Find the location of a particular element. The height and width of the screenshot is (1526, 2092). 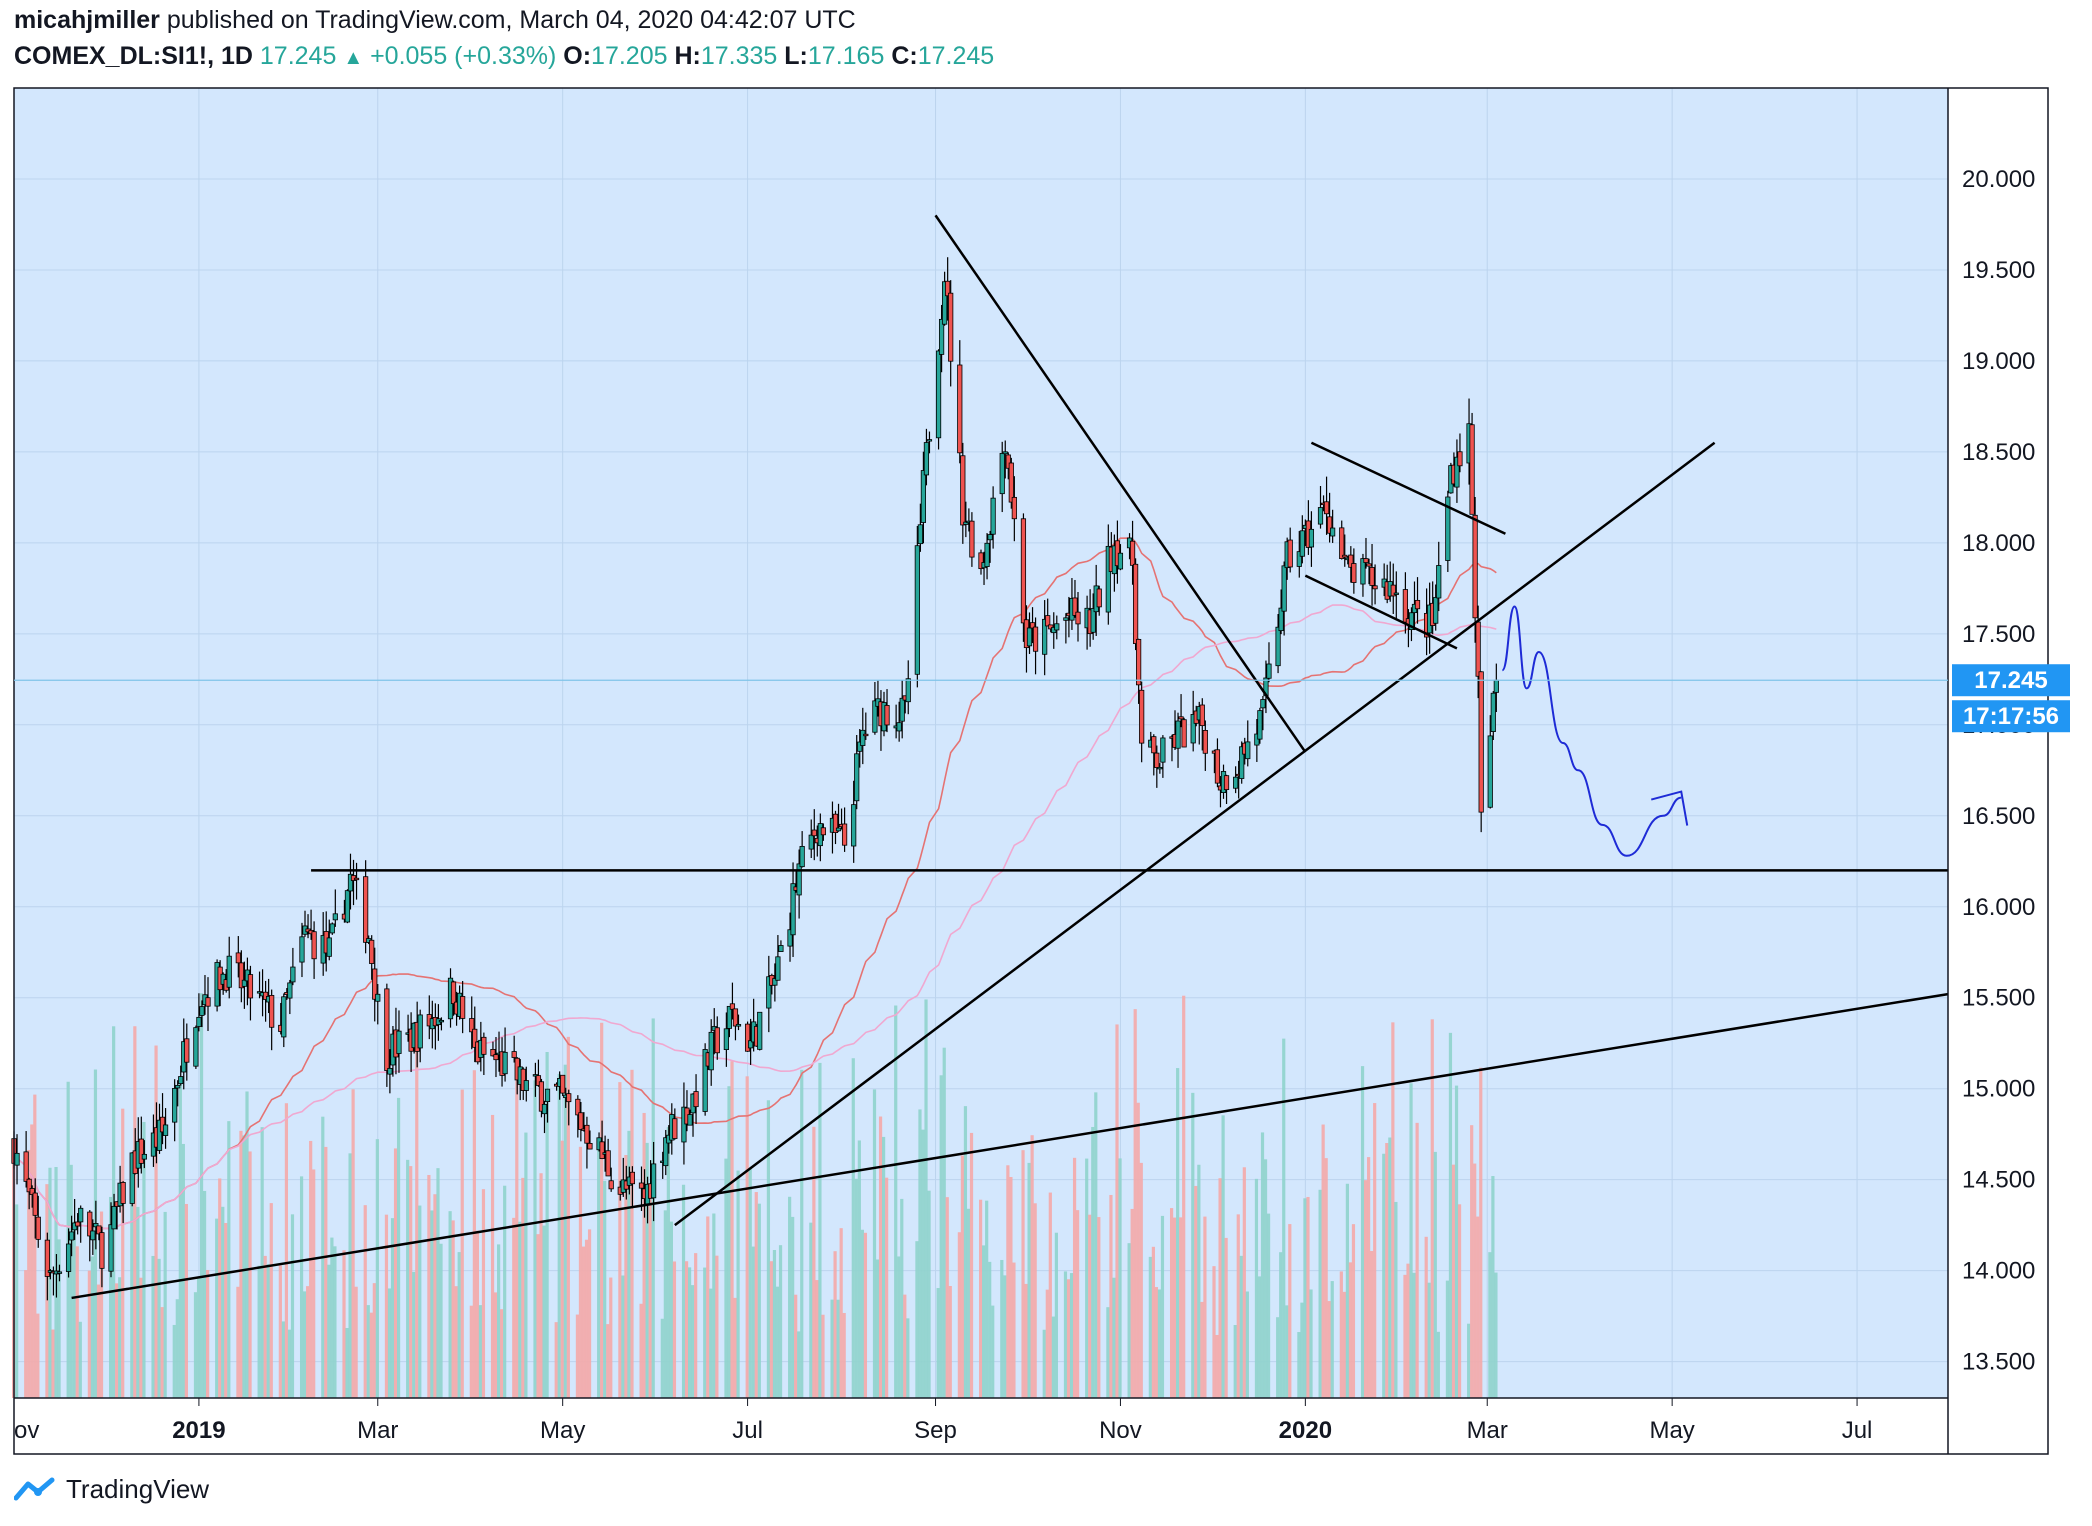

time-tick-label: Jul is located at coordinates (1857, 1430).